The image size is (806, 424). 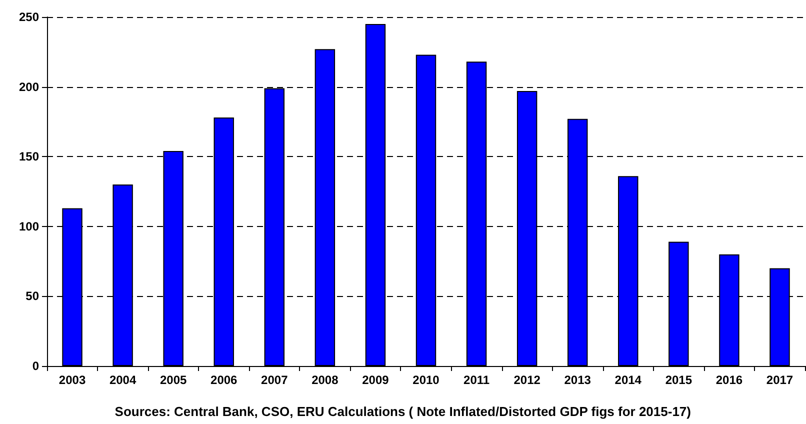 What do you see at coordinates (426, 380) in the screenshot?
I see `x-tick-label: 2010` at bounding box center [426, 380].